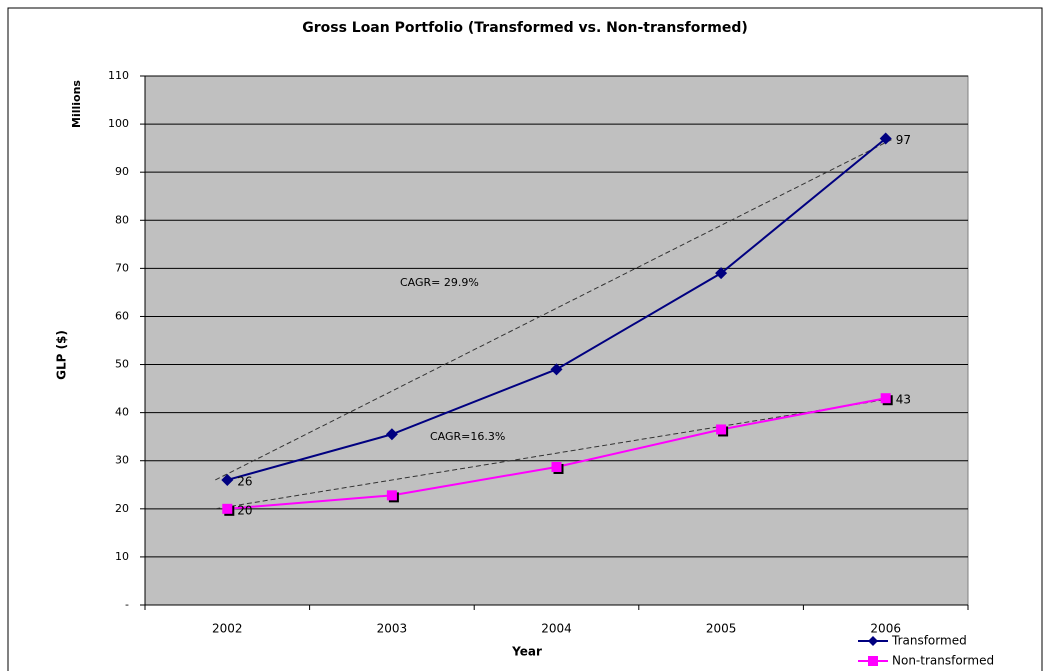 Image resolution: width=1050 pixels, height=671 pixels. What do you see at coordinates (122, 171) in the screenshot?
I see `y-tick-label: 90` at bounding box center [122, 171].